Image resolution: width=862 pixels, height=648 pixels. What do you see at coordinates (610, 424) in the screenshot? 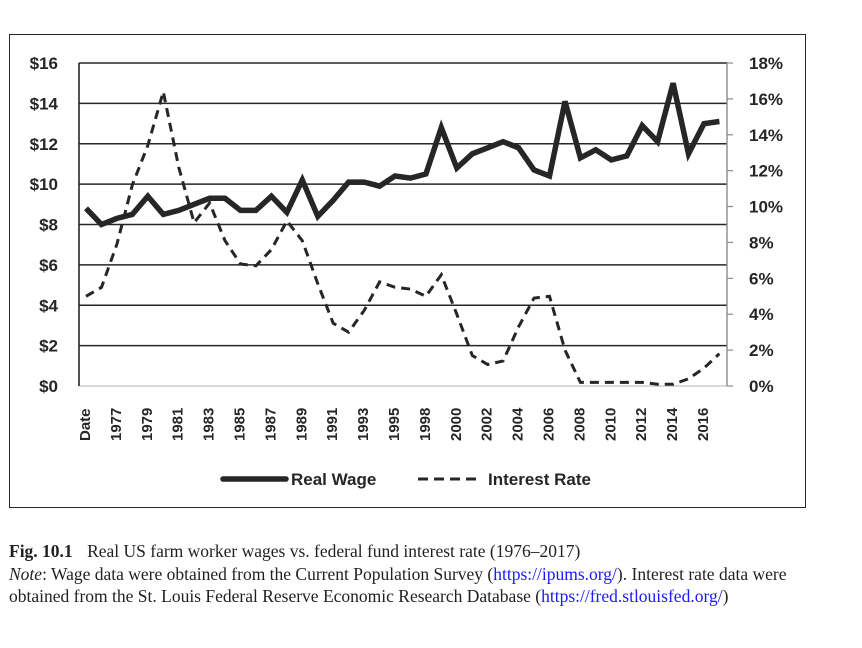
I see `x-tick-label: 2010` at bounding box center [610, 424].